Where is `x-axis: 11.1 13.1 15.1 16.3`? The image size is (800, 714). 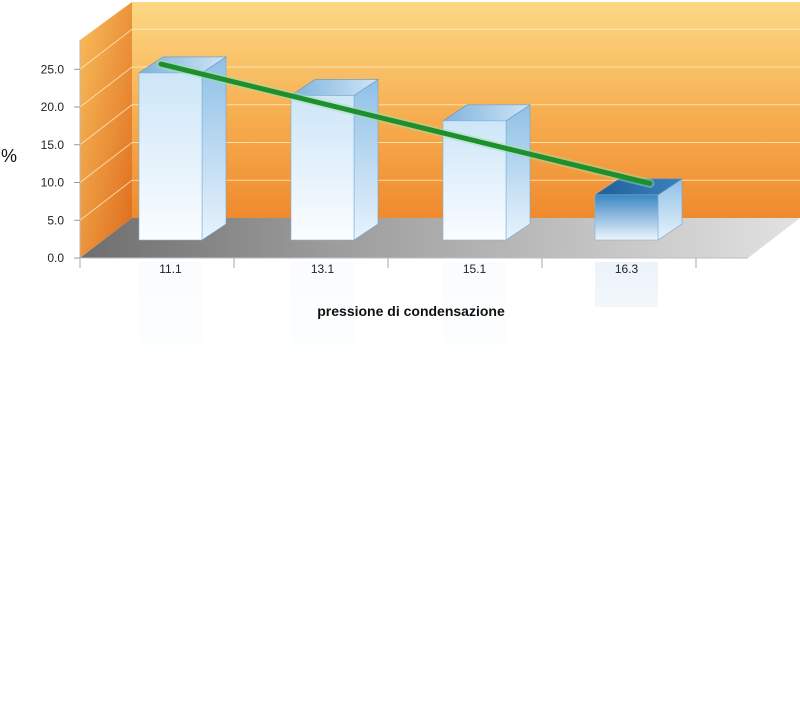 x-axis: 11.1 13.1 15.1 16.3 is located at coordinates (413, 266).